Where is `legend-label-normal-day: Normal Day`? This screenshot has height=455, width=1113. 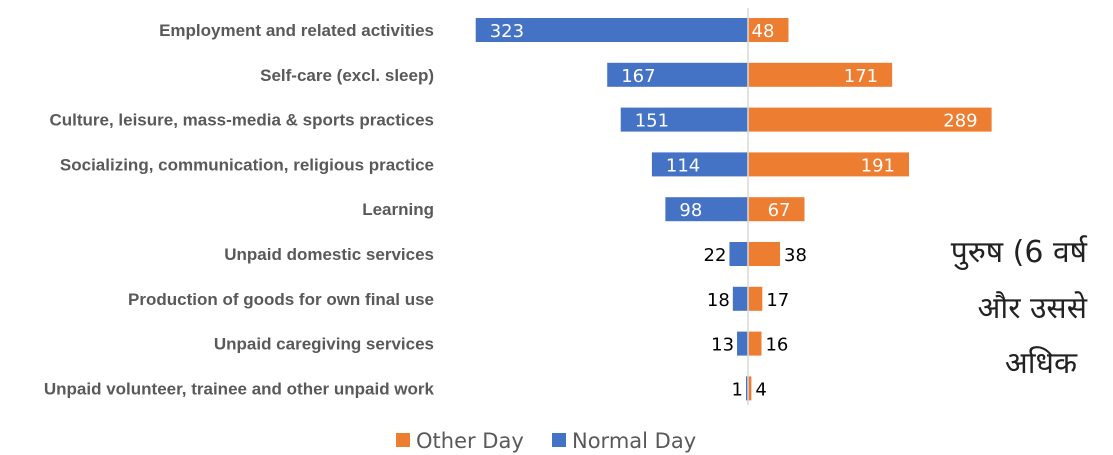
legend-label-normal-day: Normal Day is located at coordinates (634, 441).